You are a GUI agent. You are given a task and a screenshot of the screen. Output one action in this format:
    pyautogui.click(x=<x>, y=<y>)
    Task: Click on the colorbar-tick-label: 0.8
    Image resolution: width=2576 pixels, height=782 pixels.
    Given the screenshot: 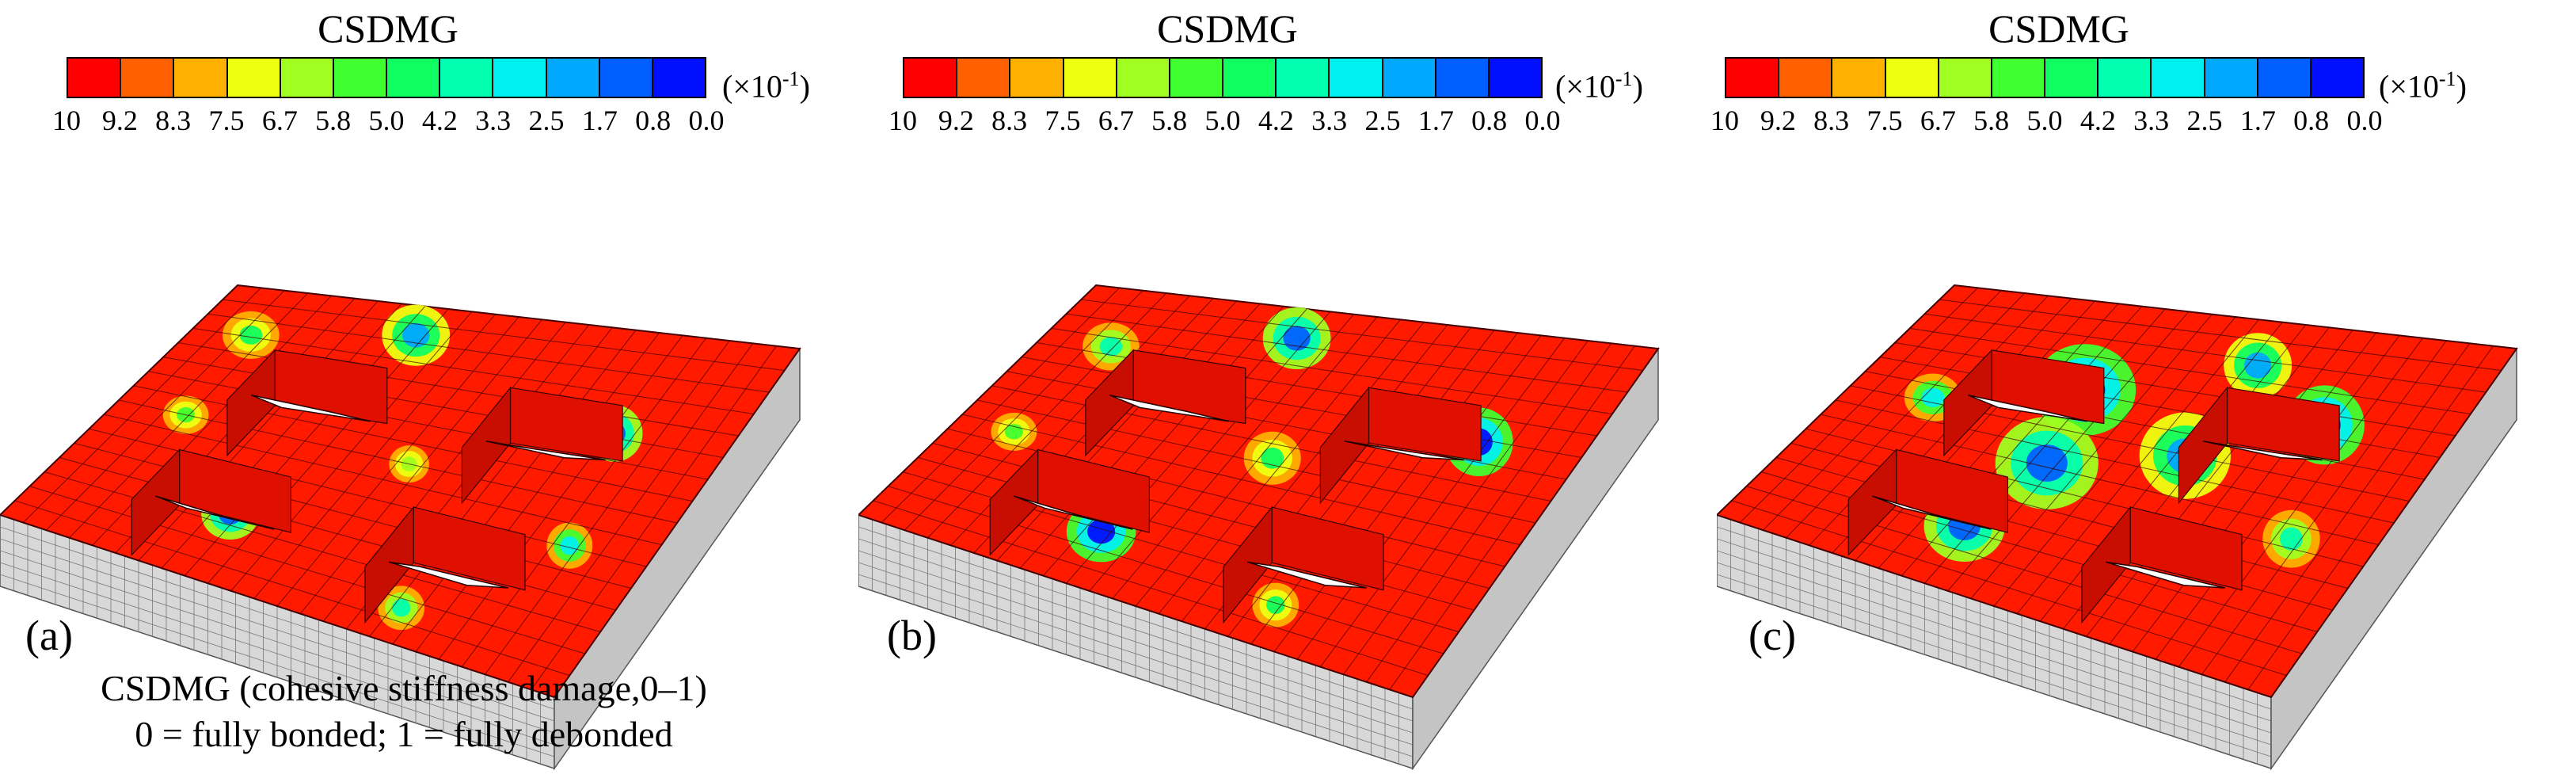 What is the action you would take?
    pyautogui.click(x=2311, y=120)
    